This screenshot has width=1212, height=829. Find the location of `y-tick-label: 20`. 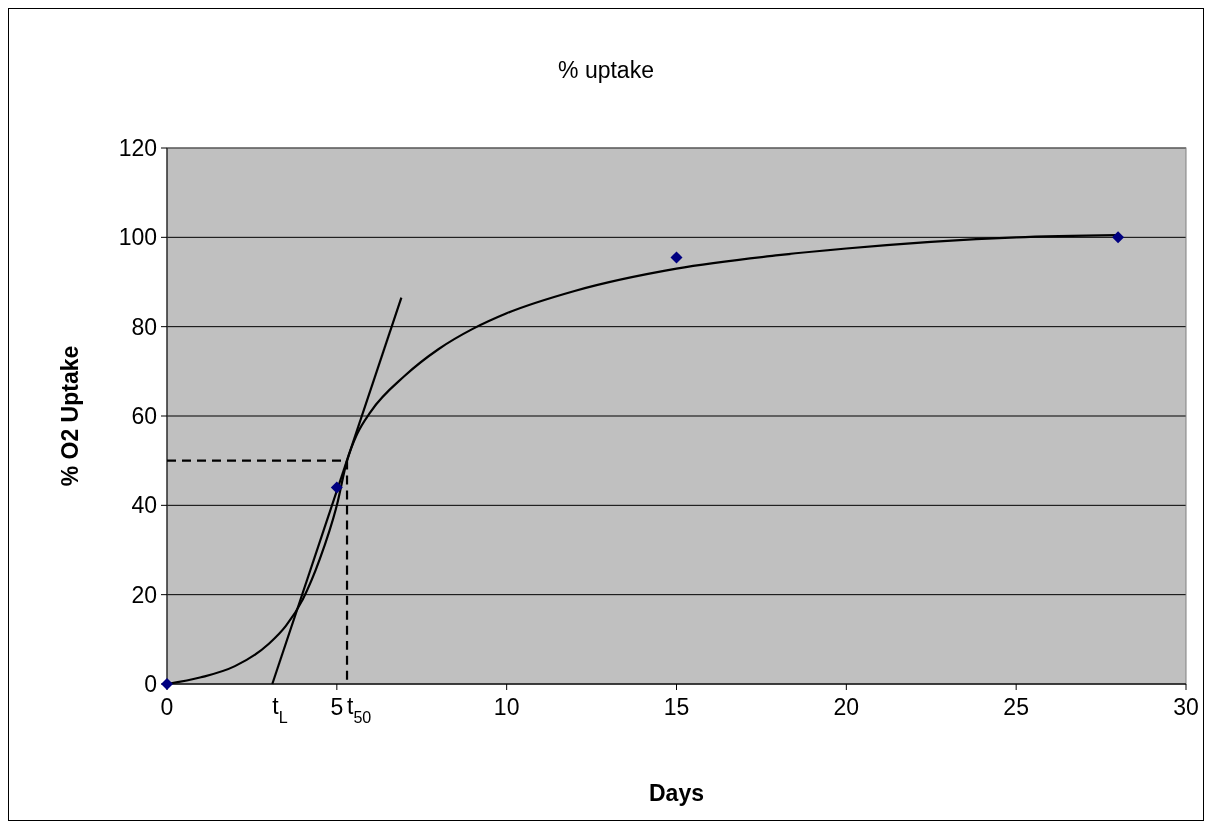

y-tick-label: 20 is located at coordinates (144, 594).